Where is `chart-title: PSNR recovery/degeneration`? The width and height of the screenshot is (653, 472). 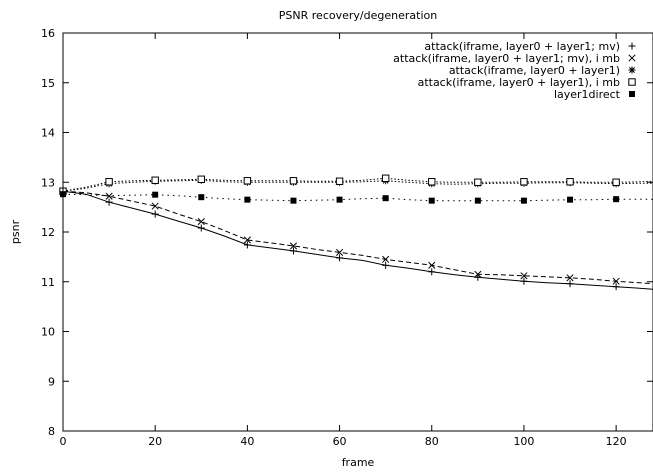 chart-title: PSNR recovery/degeneration is located at coordinates (358, 15).